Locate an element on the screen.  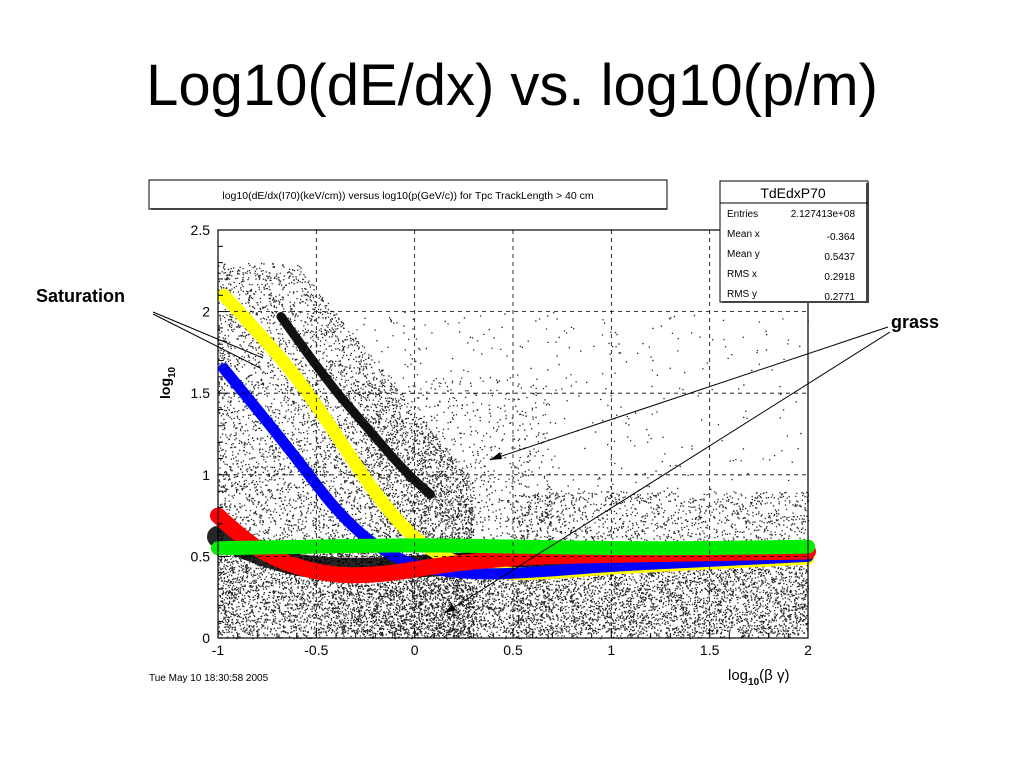
y-tick-label-3: 1.5 is located at coordinates (201, 393).